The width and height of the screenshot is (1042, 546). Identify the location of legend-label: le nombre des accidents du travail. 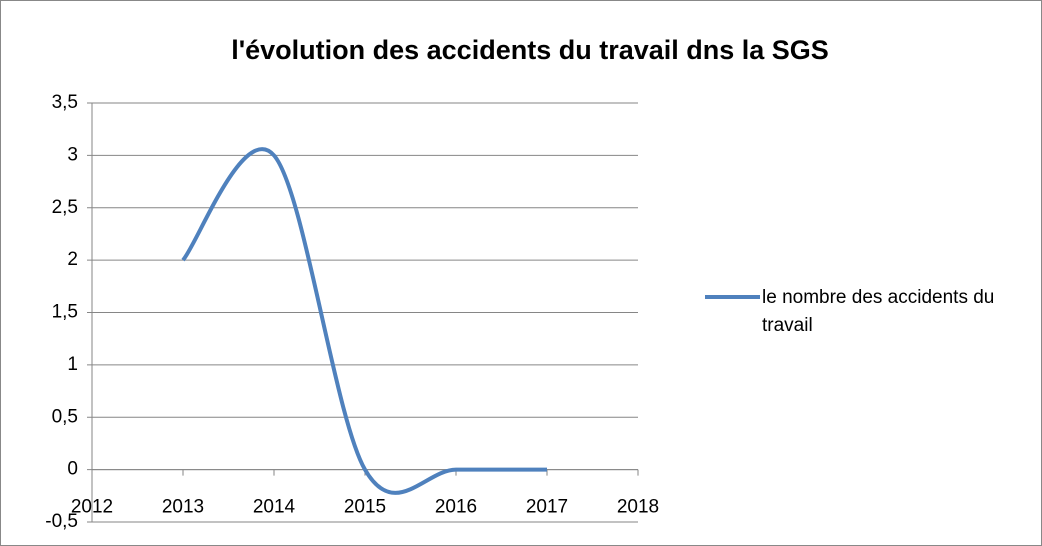
(878, 311).